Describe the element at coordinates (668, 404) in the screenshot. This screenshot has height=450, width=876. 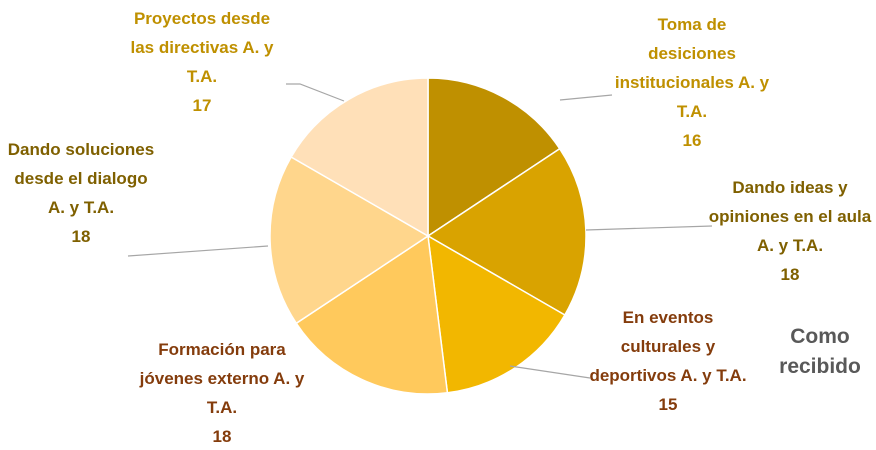
I see `value-label: 15` at that location.